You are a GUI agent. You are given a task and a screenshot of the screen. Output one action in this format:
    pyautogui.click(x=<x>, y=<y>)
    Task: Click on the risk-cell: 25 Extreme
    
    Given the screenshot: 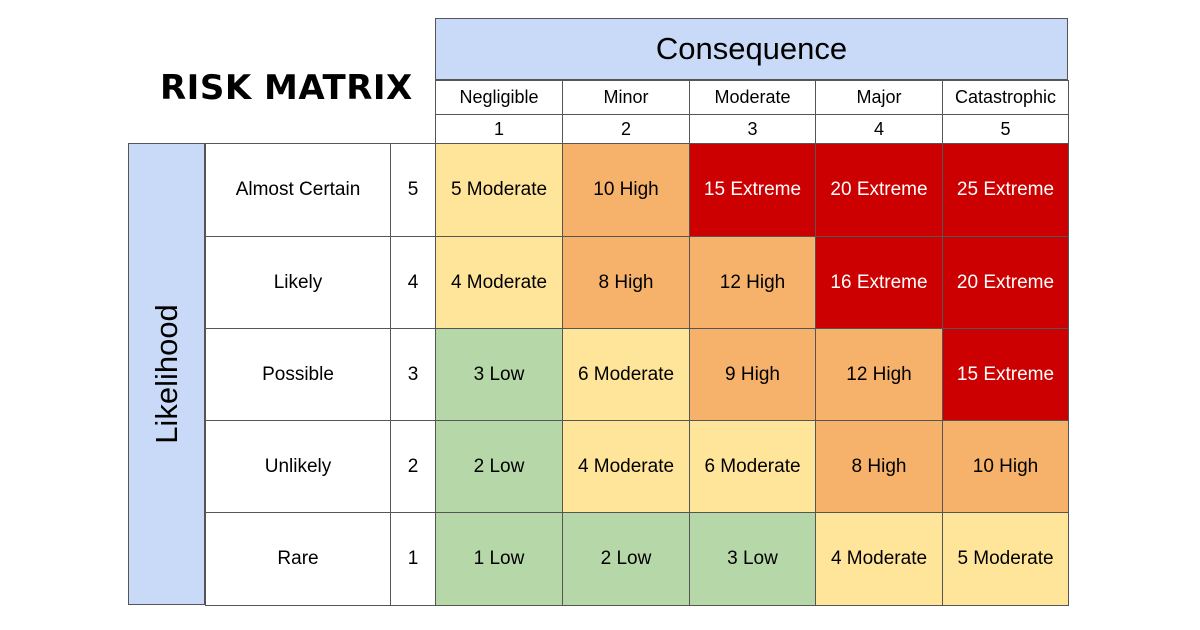 What is the action you would take?
    pyautogui.click(x=1005, y=190)
    